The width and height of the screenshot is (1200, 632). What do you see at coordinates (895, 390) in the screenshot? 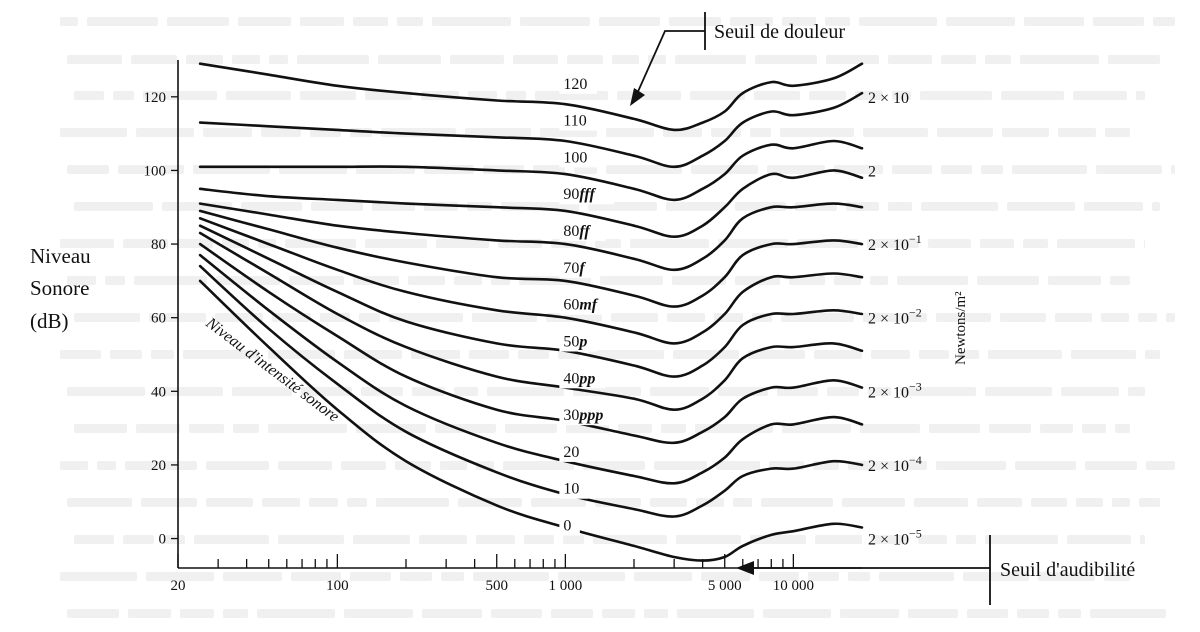
I see `pressure-label: 2 × 10⁻³` at bounding box center [895, 390].